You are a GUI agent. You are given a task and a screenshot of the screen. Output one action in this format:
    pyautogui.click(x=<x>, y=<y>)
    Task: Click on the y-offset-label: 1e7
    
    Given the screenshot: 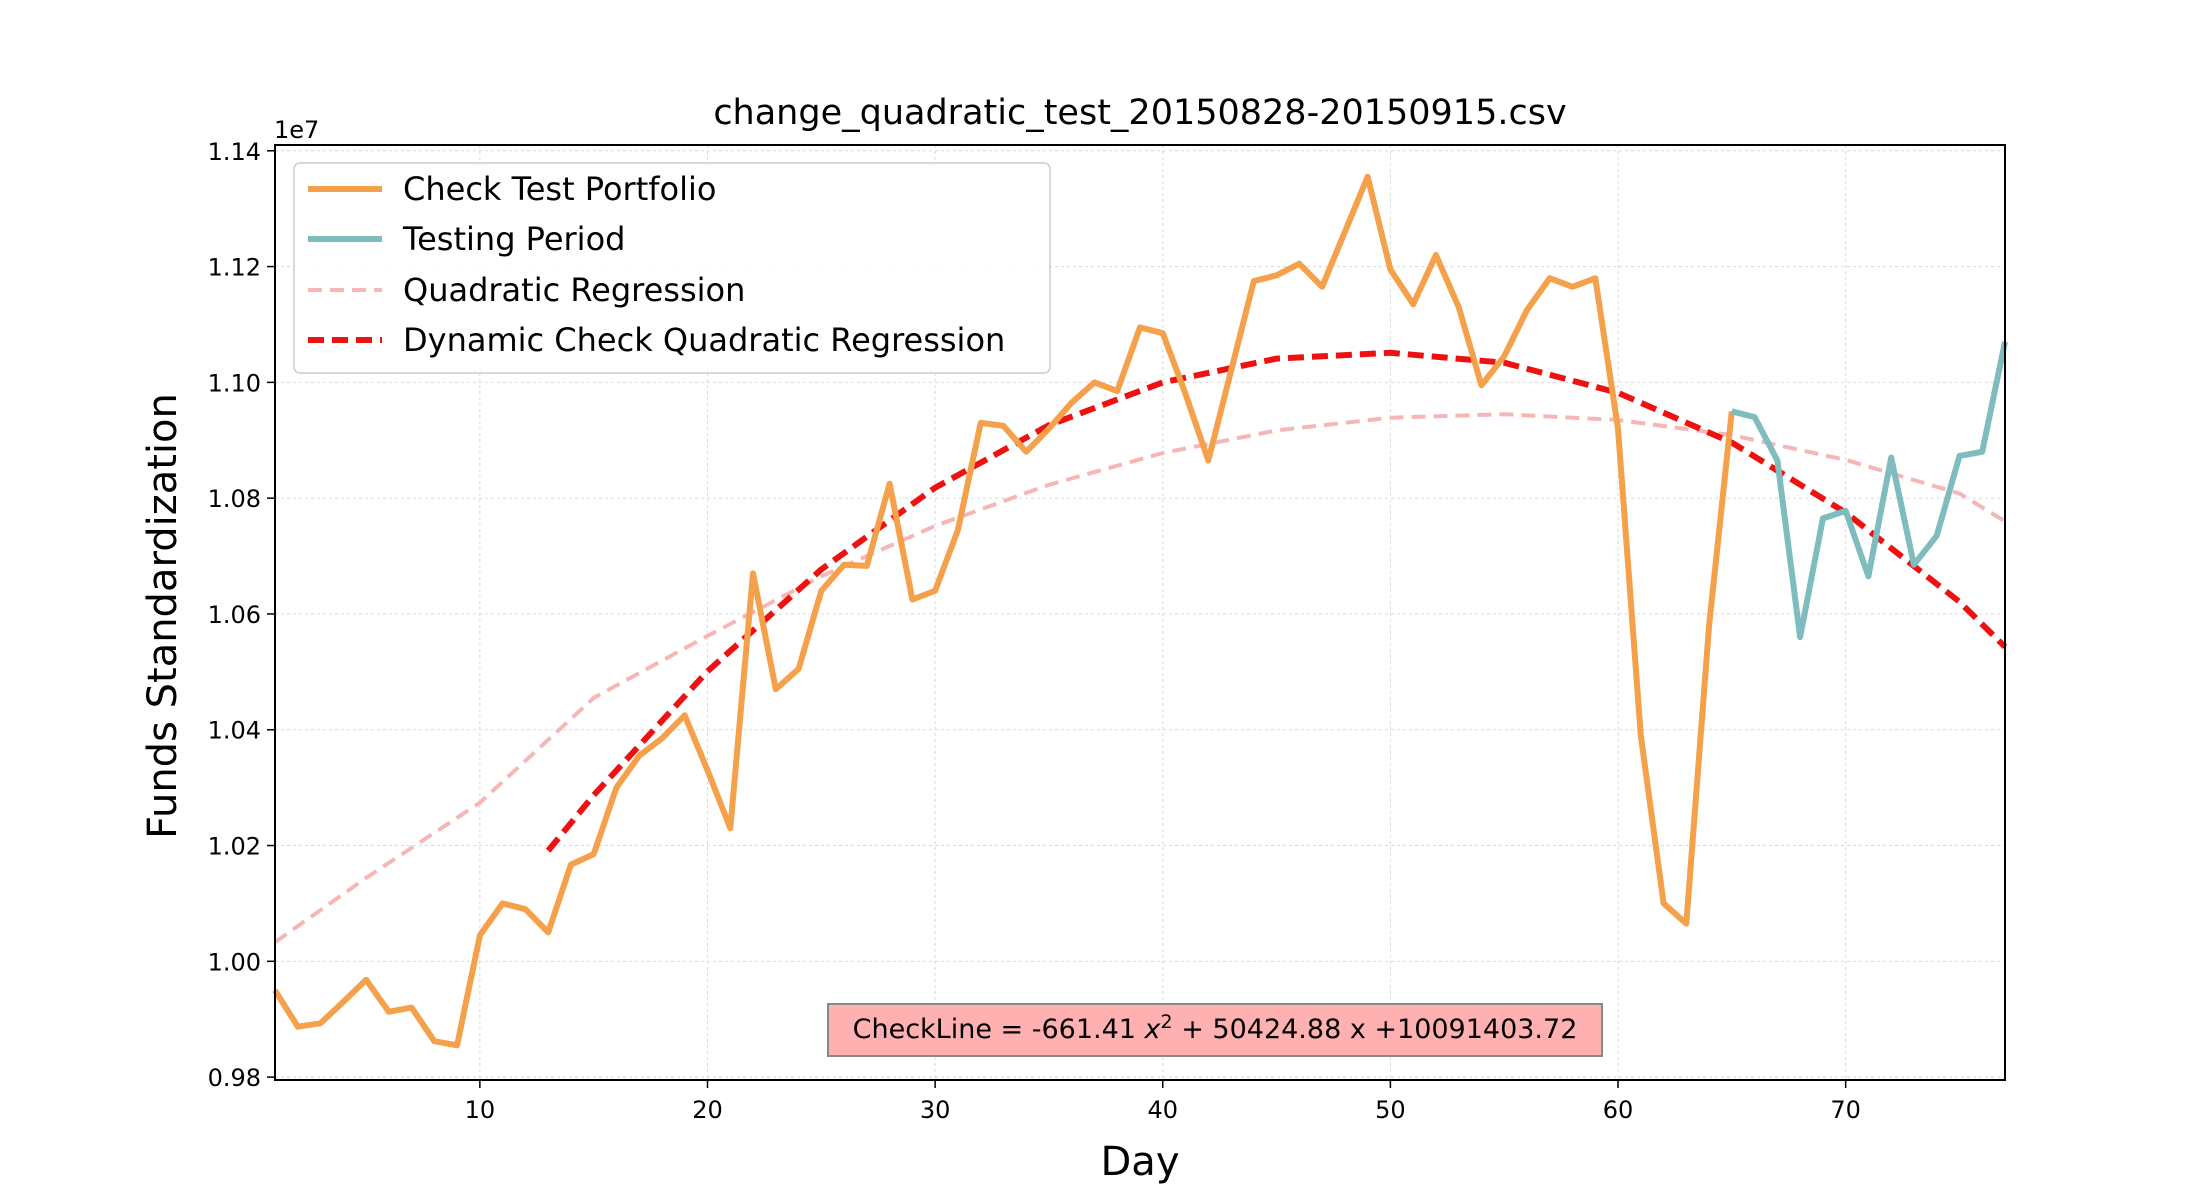 What is the action you would take?
    pyautogui.click(x=296, y=130)
    